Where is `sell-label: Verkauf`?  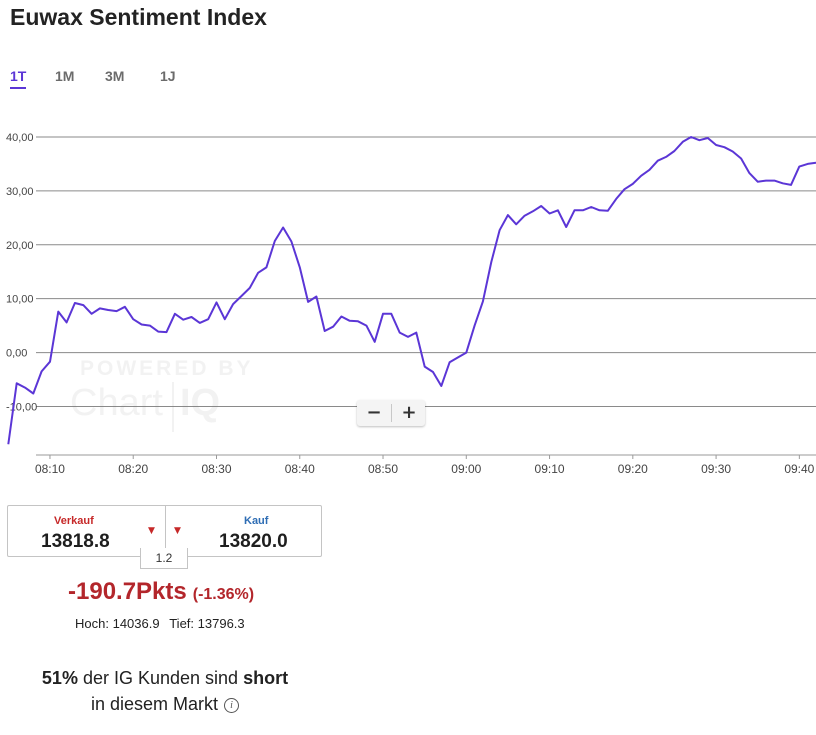 sell-label: Verkauf is located at coordinates (74, 521).